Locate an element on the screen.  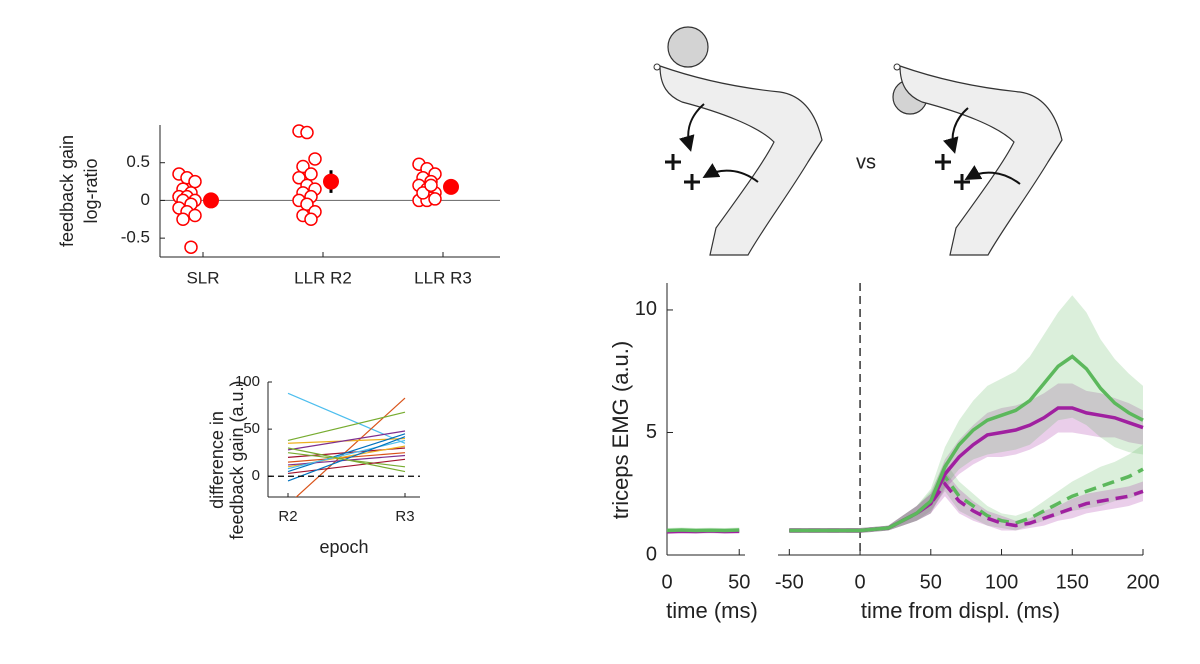
x-tick-label: 200 is located at coordinates (1142, 582).